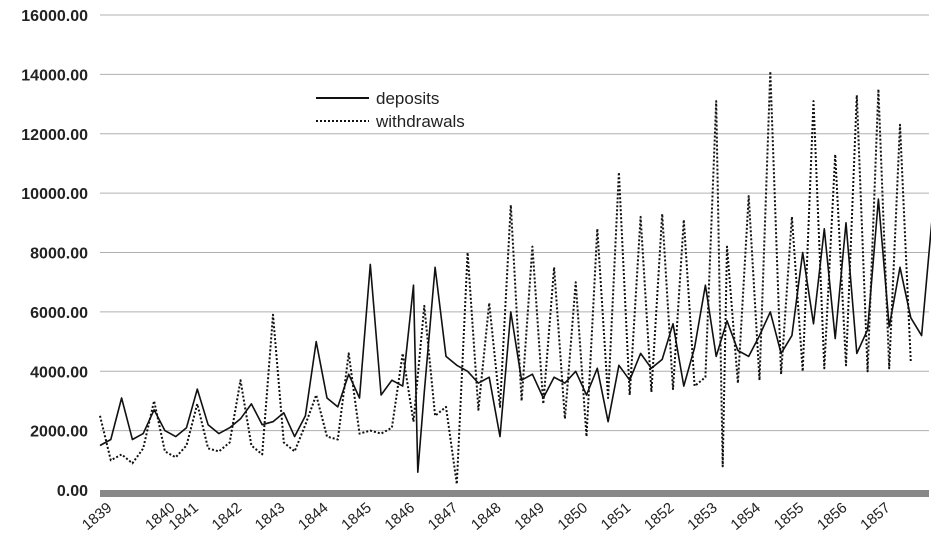 The width and height of the screenshot is (931, 548). What do you see at coordinates (400, 516) in the screenshot?
I see `x-tick-label: 1846` at bounding box center [400, 516].